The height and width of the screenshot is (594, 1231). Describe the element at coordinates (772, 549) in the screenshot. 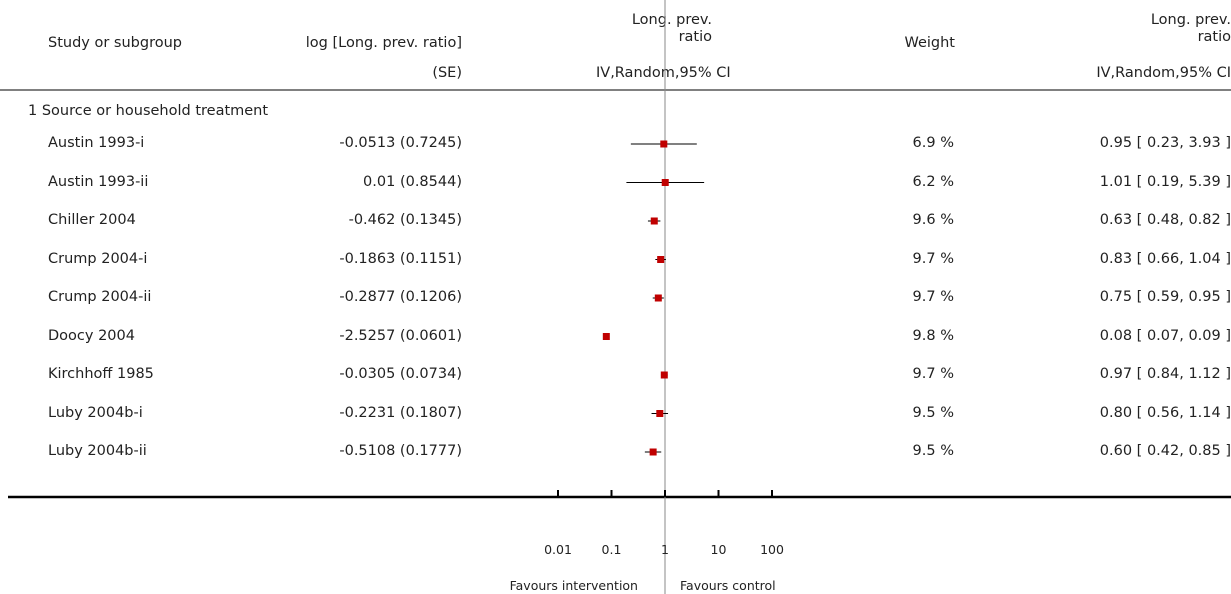

I see `x-axis-tick-label: 100` at that location.